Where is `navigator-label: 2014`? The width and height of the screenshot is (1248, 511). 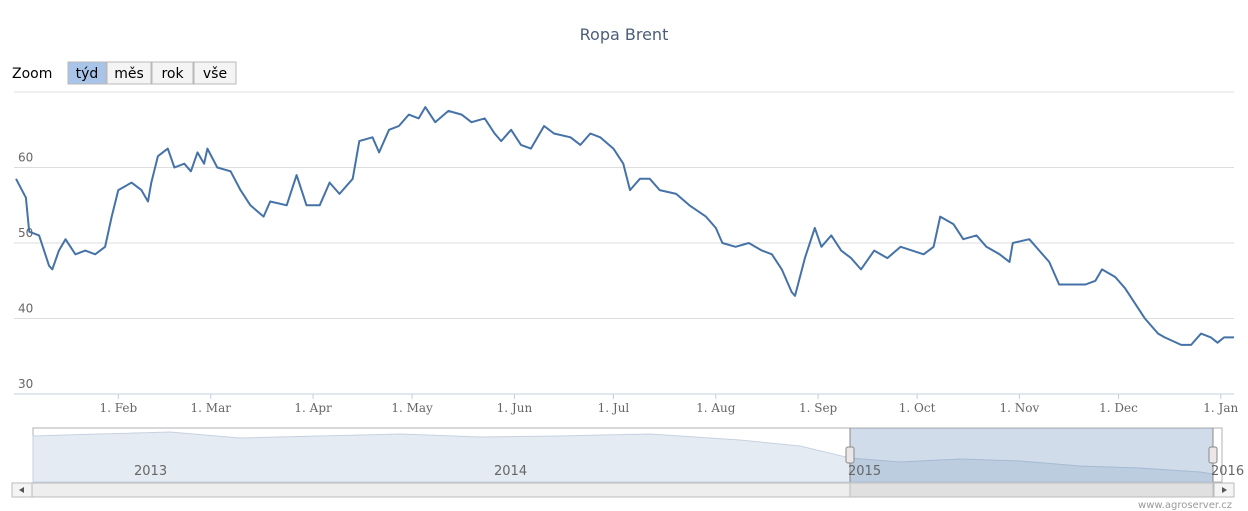
navigator-label: 2014 is located at coordinates (510, 471).